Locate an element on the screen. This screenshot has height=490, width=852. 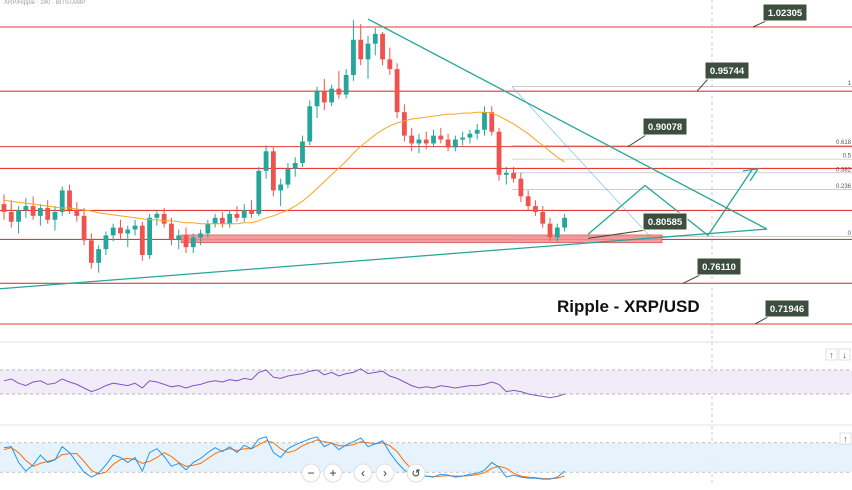
price-label-4: 0.76110 is located at coordinates (719, 267).